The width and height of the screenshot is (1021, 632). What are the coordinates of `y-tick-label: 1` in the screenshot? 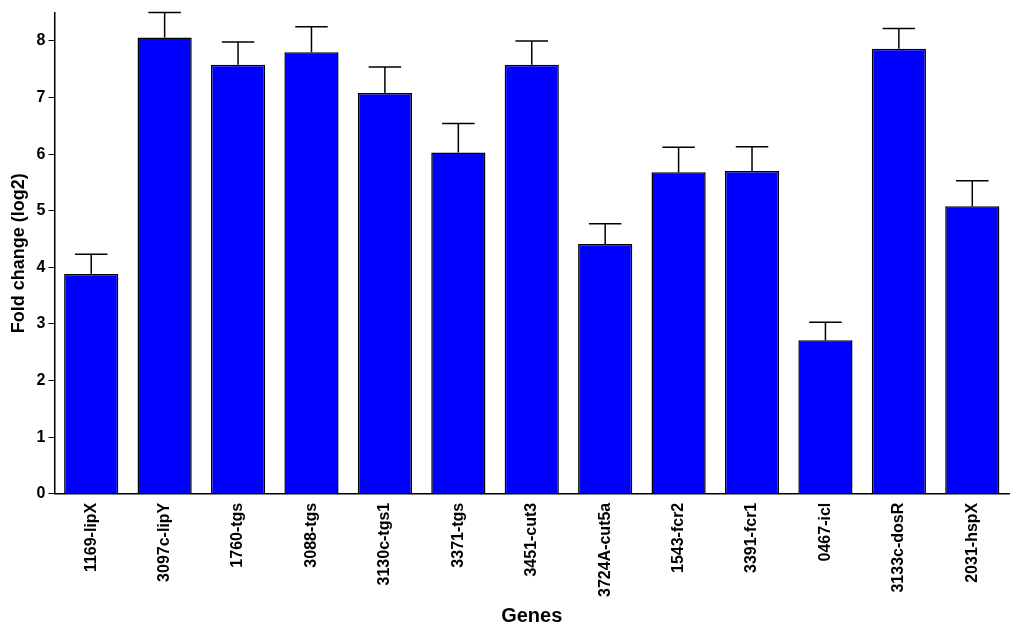 It's located at (41, 436).